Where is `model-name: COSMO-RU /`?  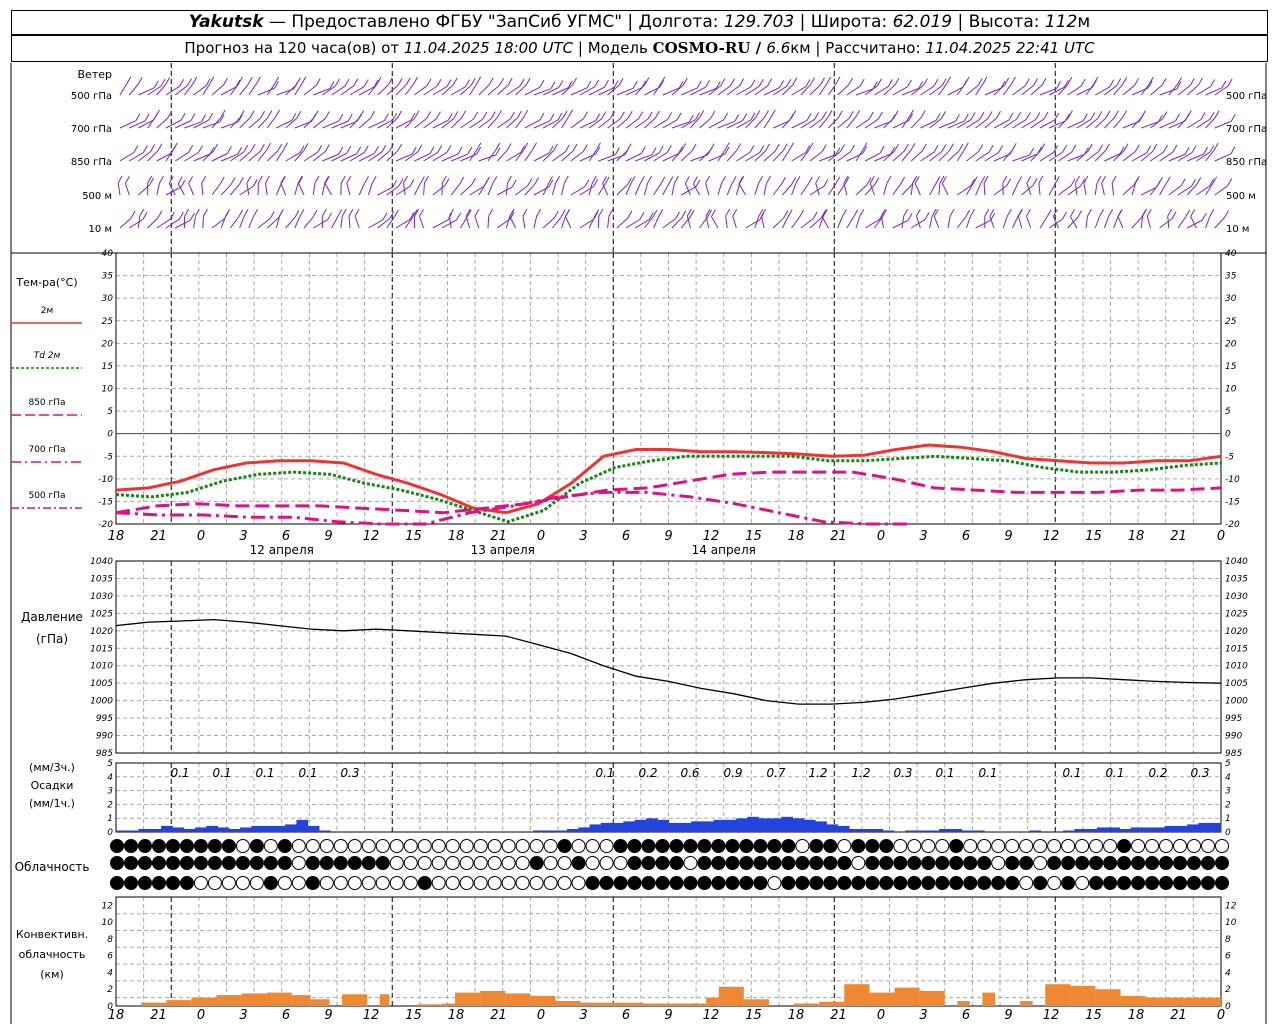
model-name: COSMO-RU / is located at coordinates (709, 48).